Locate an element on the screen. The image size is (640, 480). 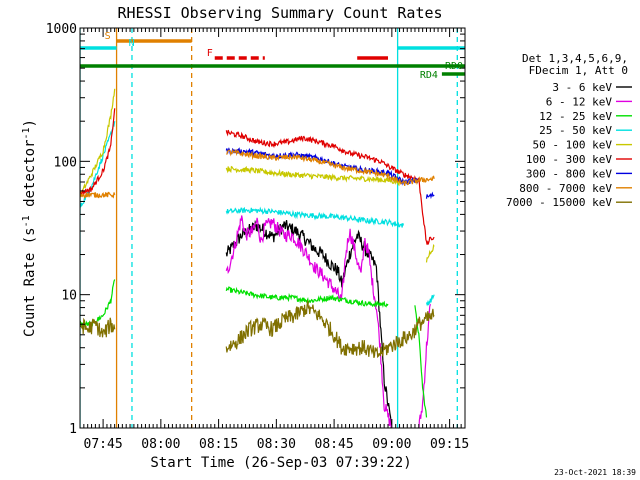
y-tick-label: 100 is located at coordinates (65, 162).